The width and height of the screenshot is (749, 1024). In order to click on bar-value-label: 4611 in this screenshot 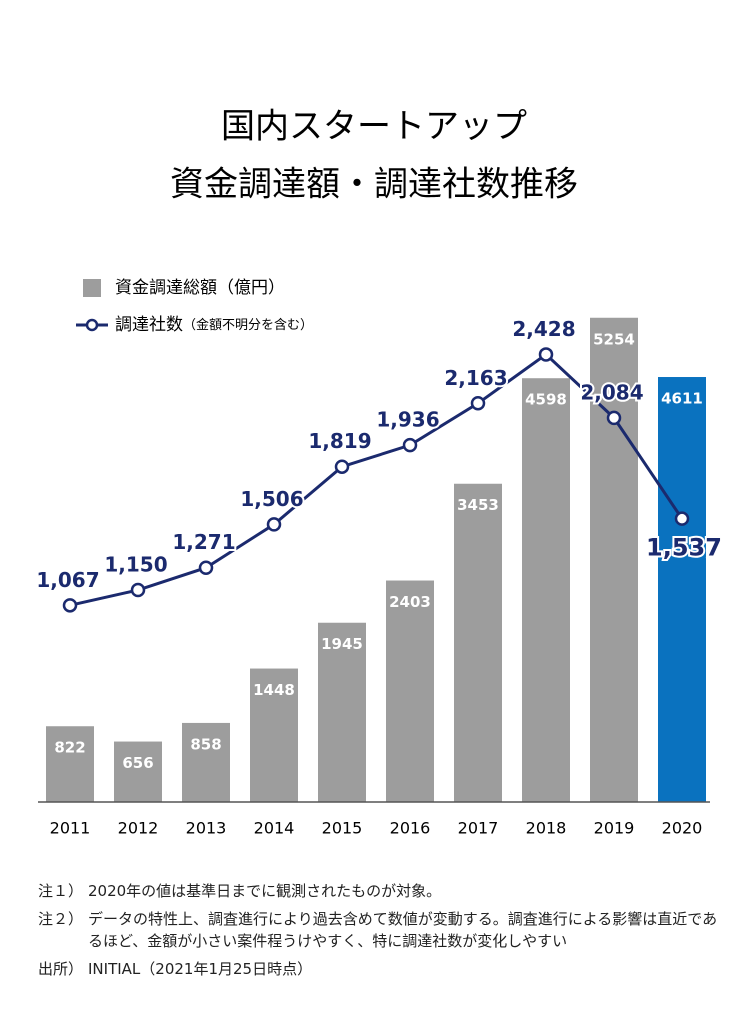, I will do `click(682, 399)`.